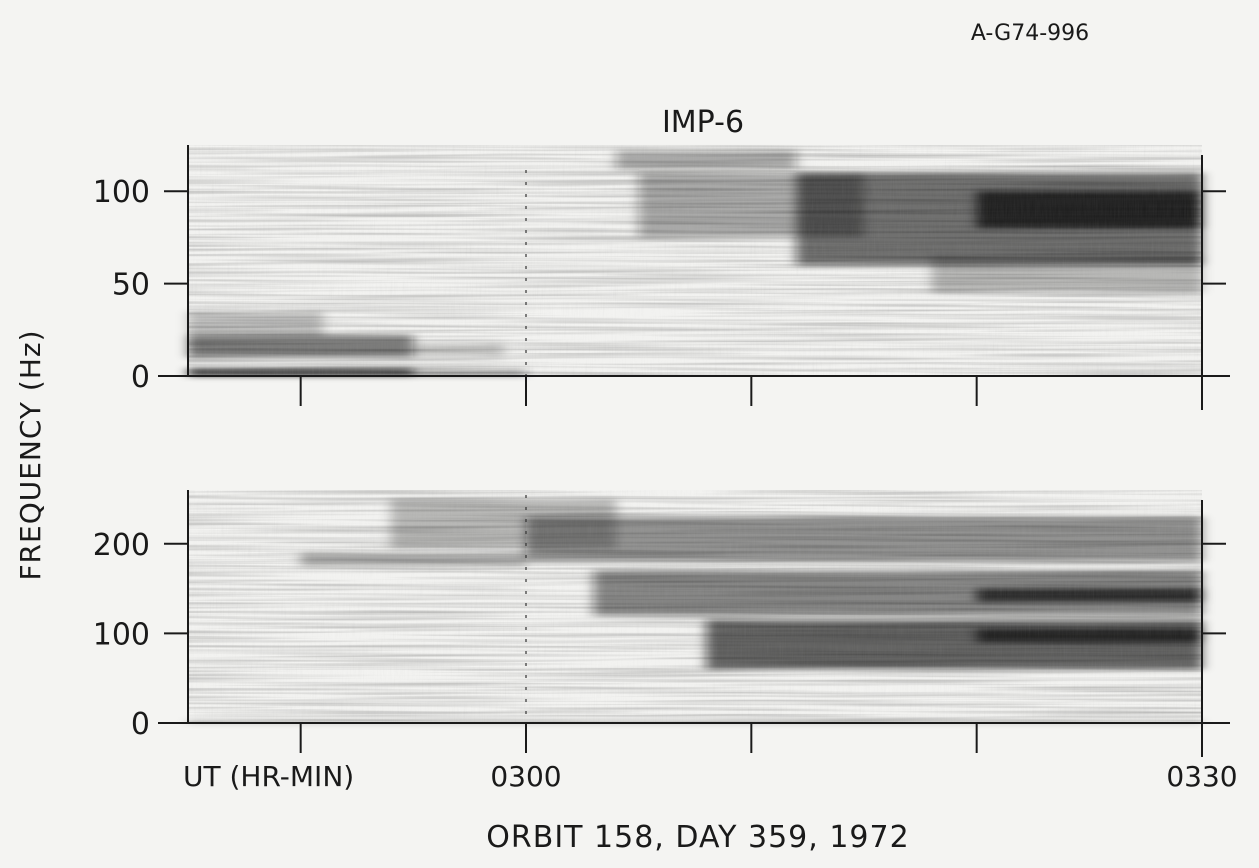  What do you see at coordinates (703, 122) in the screenshot?
I see `figure-title: IMP-6` at bounding box center [703, 122].